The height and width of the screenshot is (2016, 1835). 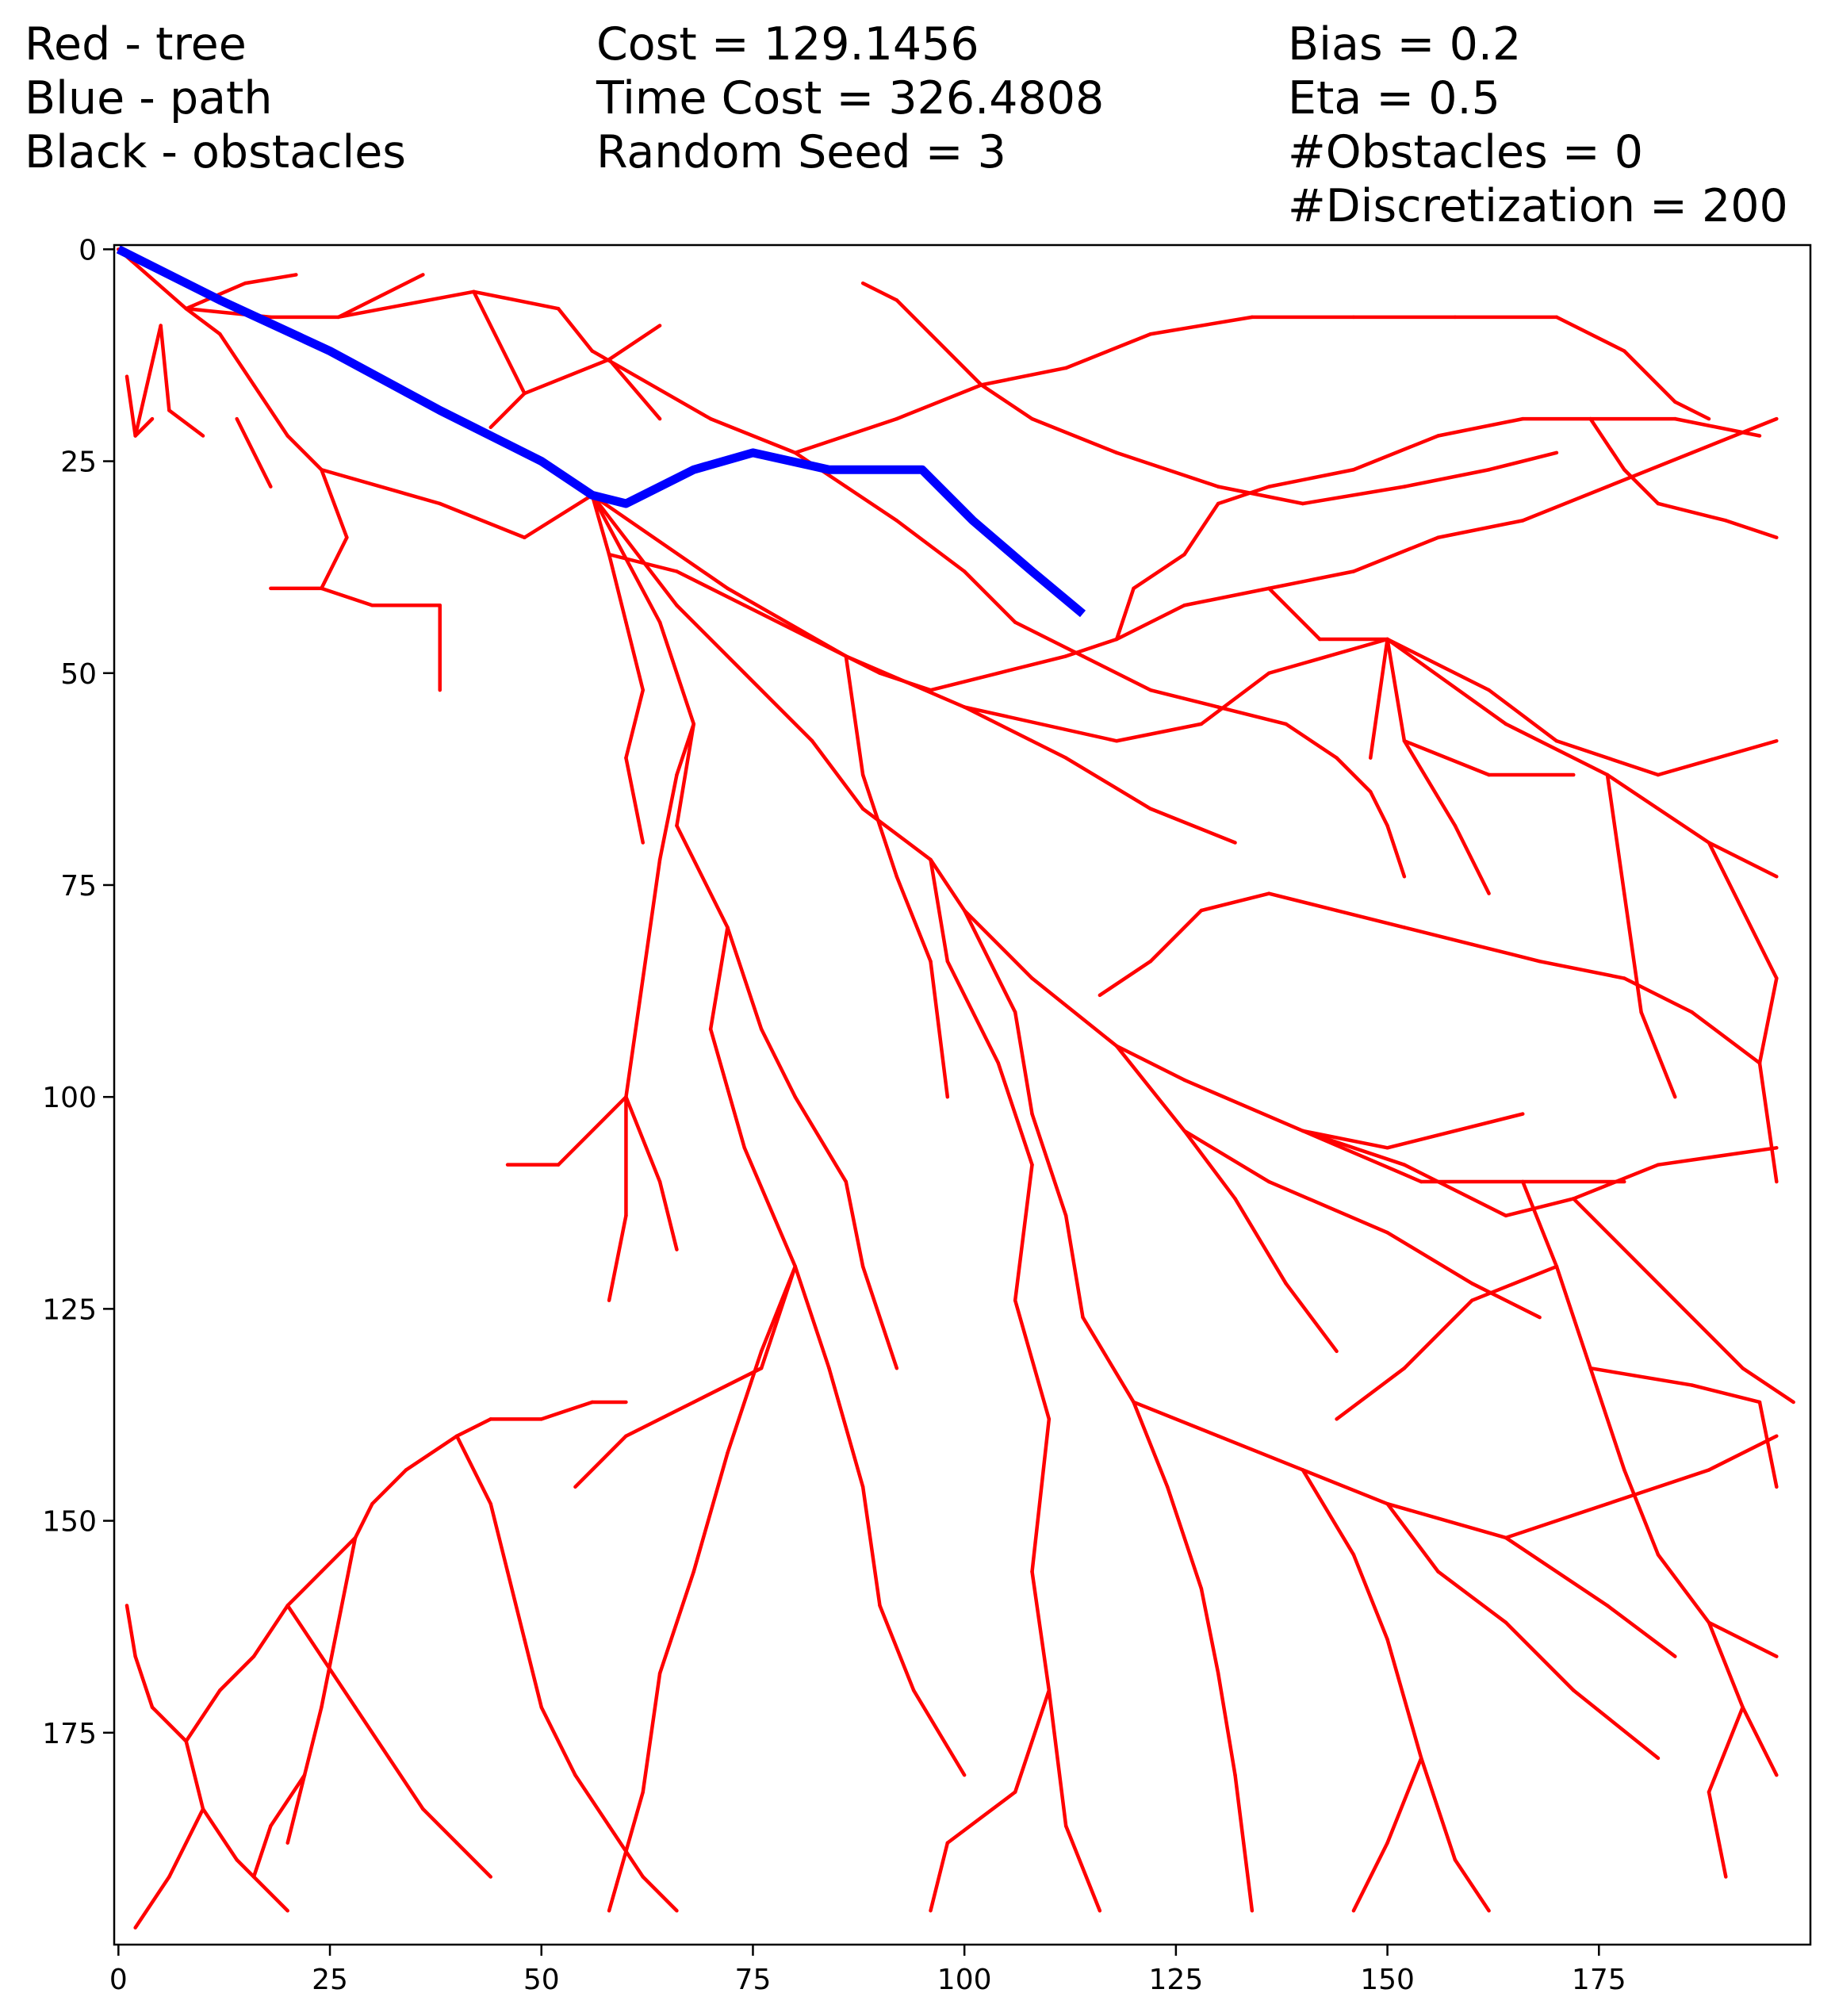 I want to click on y-tick-label: 150, so click(x=69, y=1522).